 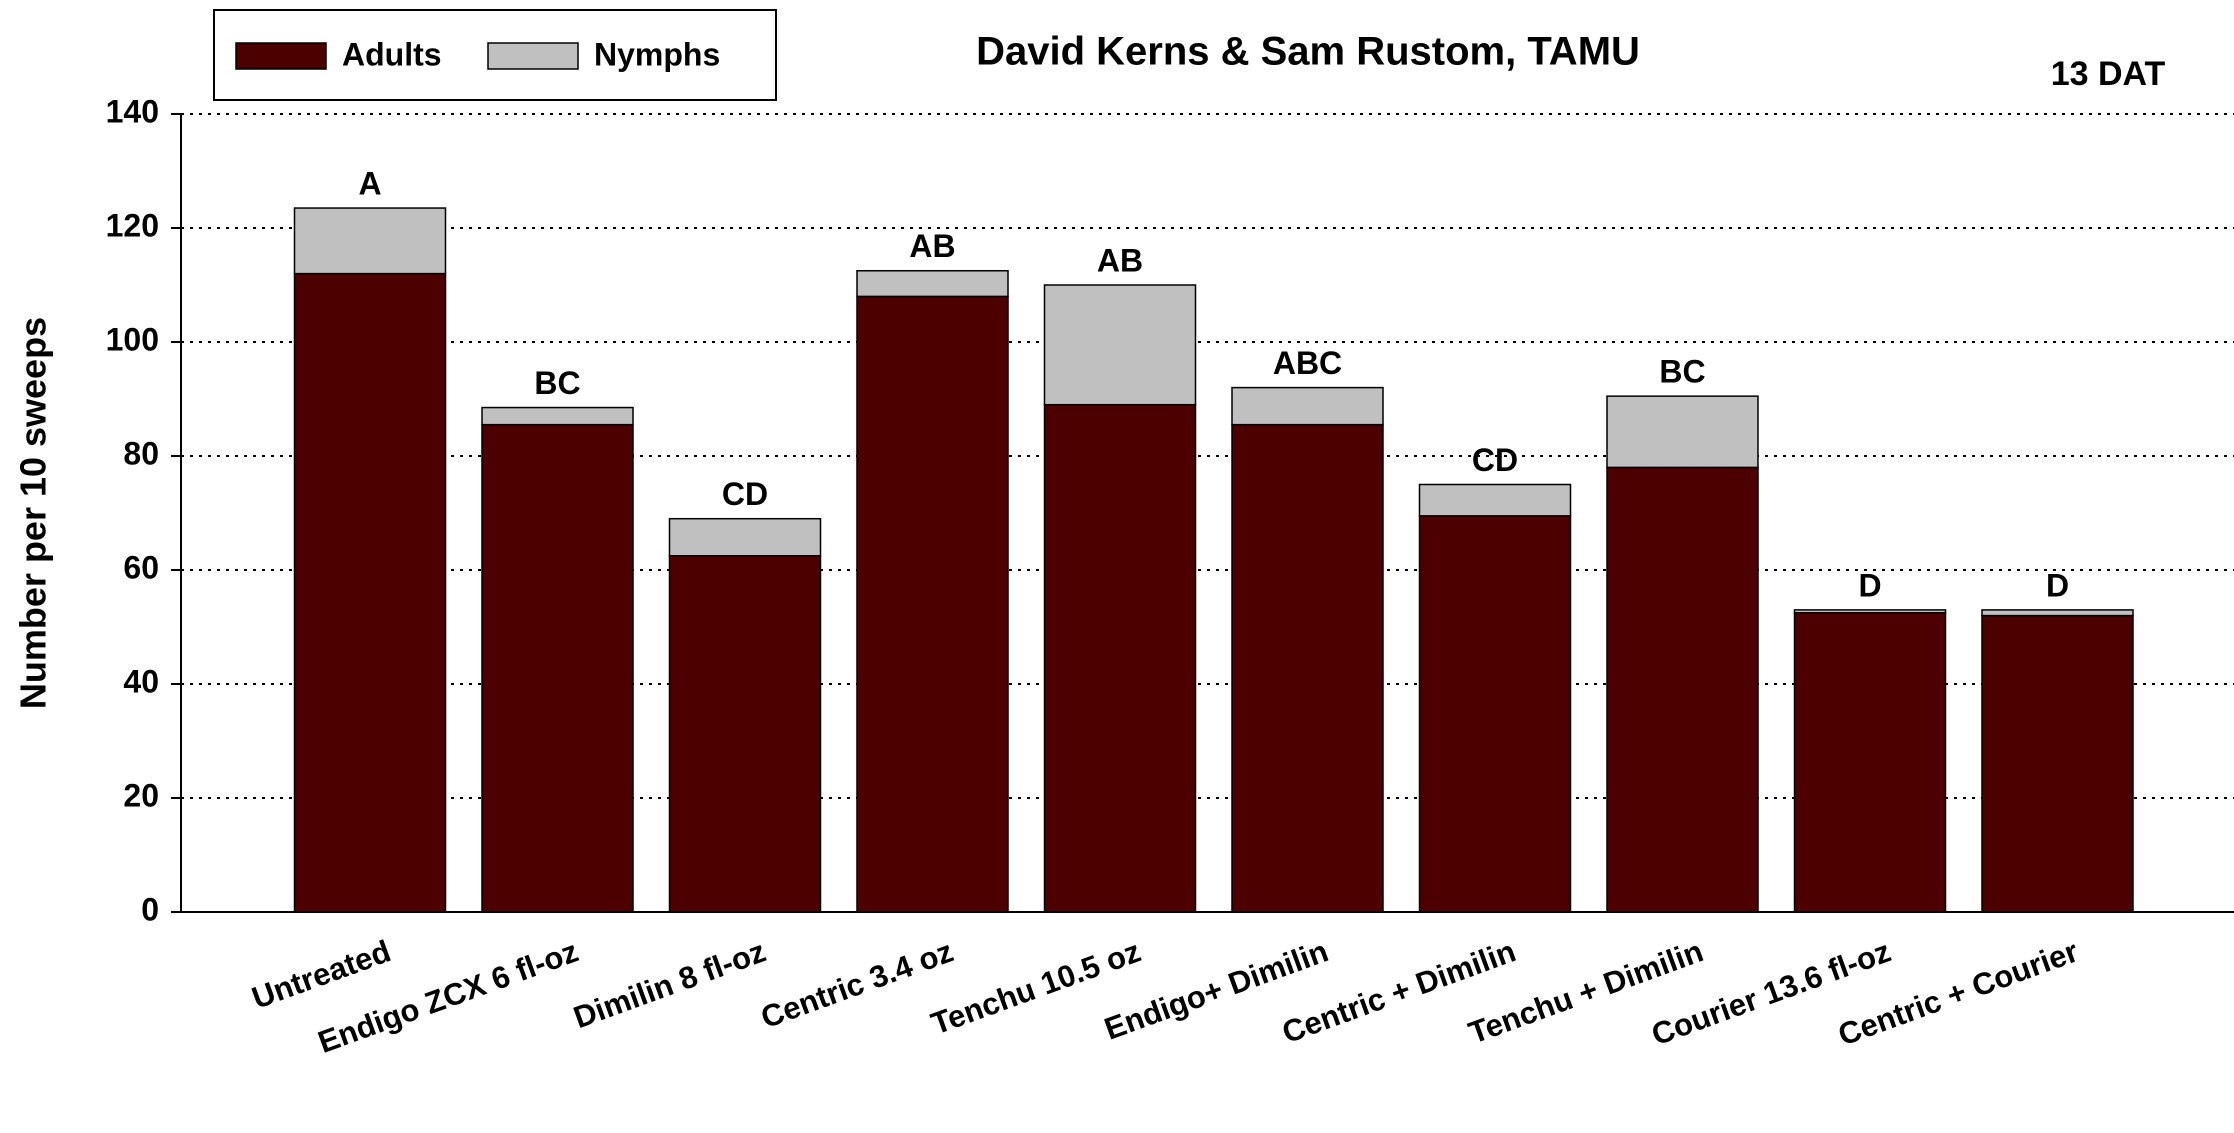 I want to click on x-tick-label: Untreated, so click(x=321, y=974).